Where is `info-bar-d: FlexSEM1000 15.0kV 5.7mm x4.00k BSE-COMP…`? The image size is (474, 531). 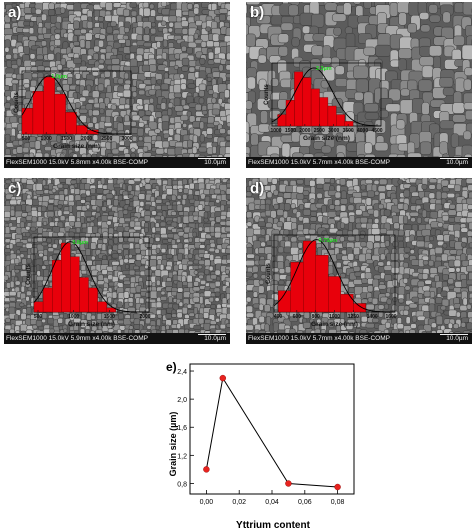
info-bar-d: FlexSEM1000 15.0kV 5.7mm x4.00k BSE-COMP… is located at coordinates (359, 338).